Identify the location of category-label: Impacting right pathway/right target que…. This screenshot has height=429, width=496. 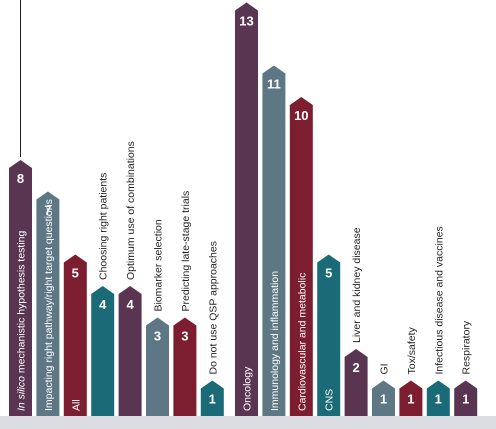
(49, 305).